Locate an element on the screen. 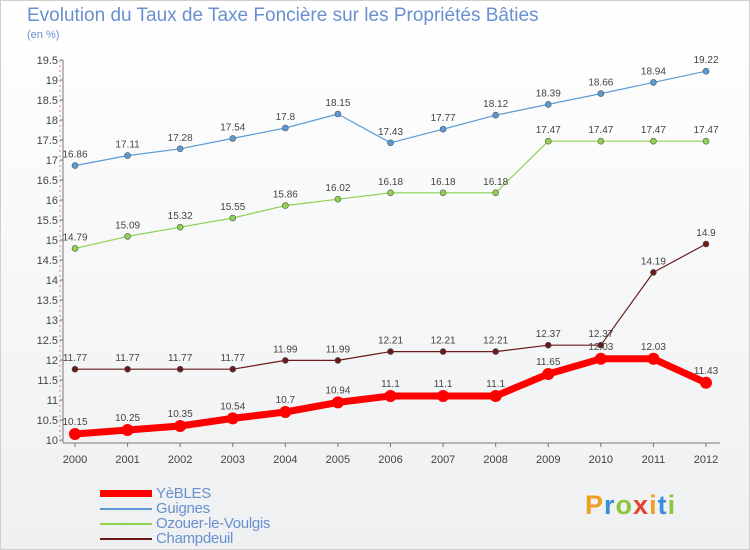 The height and width of the screenshot is (550, 750). data-label: 15.55 is located at coordinates (232, 207).